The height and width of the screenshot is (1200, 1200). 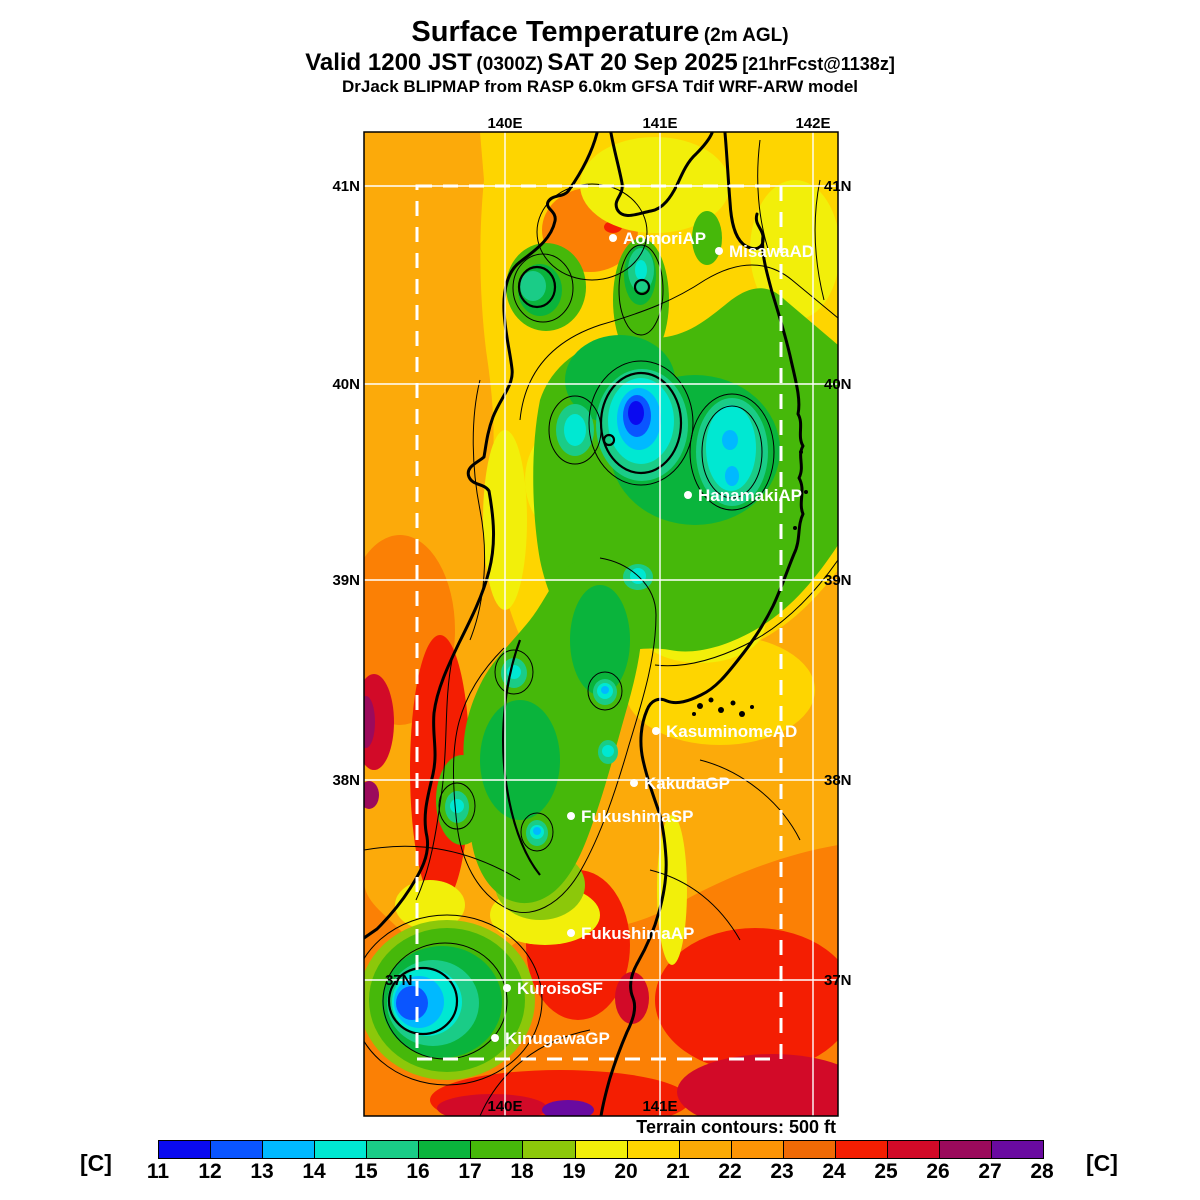 What do you see at coordinates (834, 1171) in the screenshot?
I see `colorbar-tick: 24` at bounding box center [834, 1171].